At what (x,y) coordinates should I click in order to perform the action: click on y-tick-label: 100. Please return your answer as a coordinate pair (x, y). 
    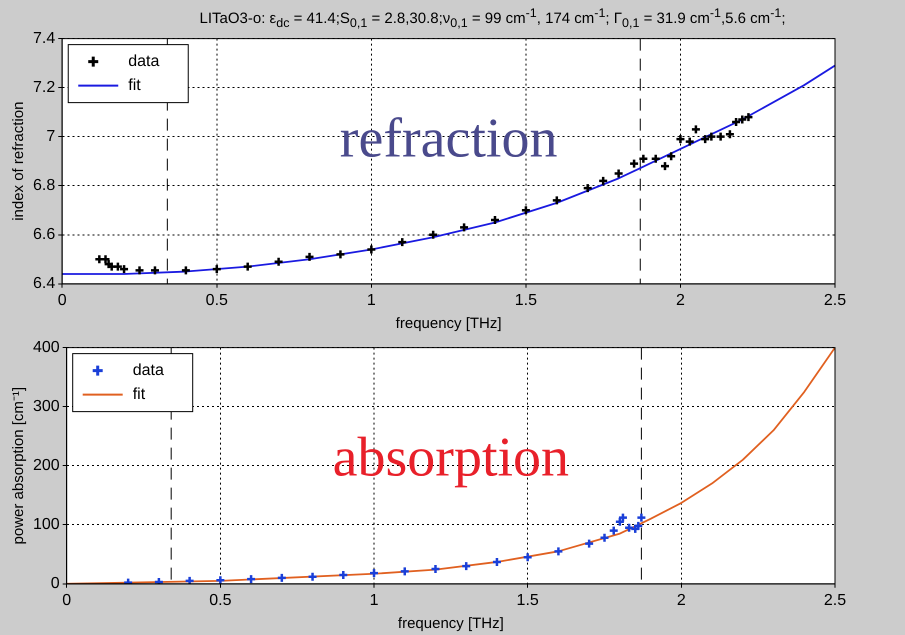
    Looking at the image, I should click on (46, 525).